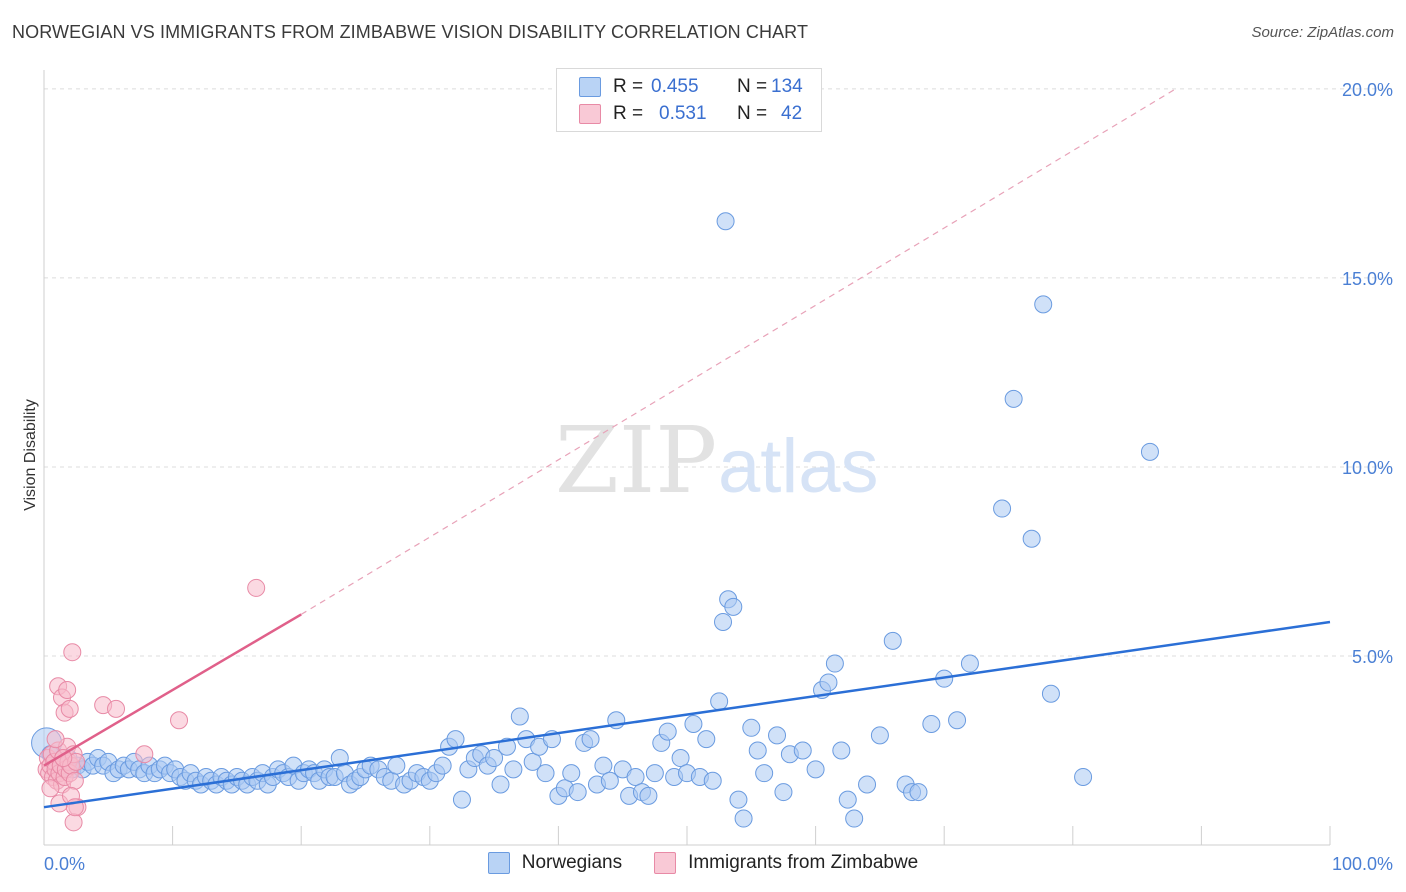  Describe the element at coordinates (30, 455) in the screenshot. I see `y-axis-label: Vision Disability` at that location.